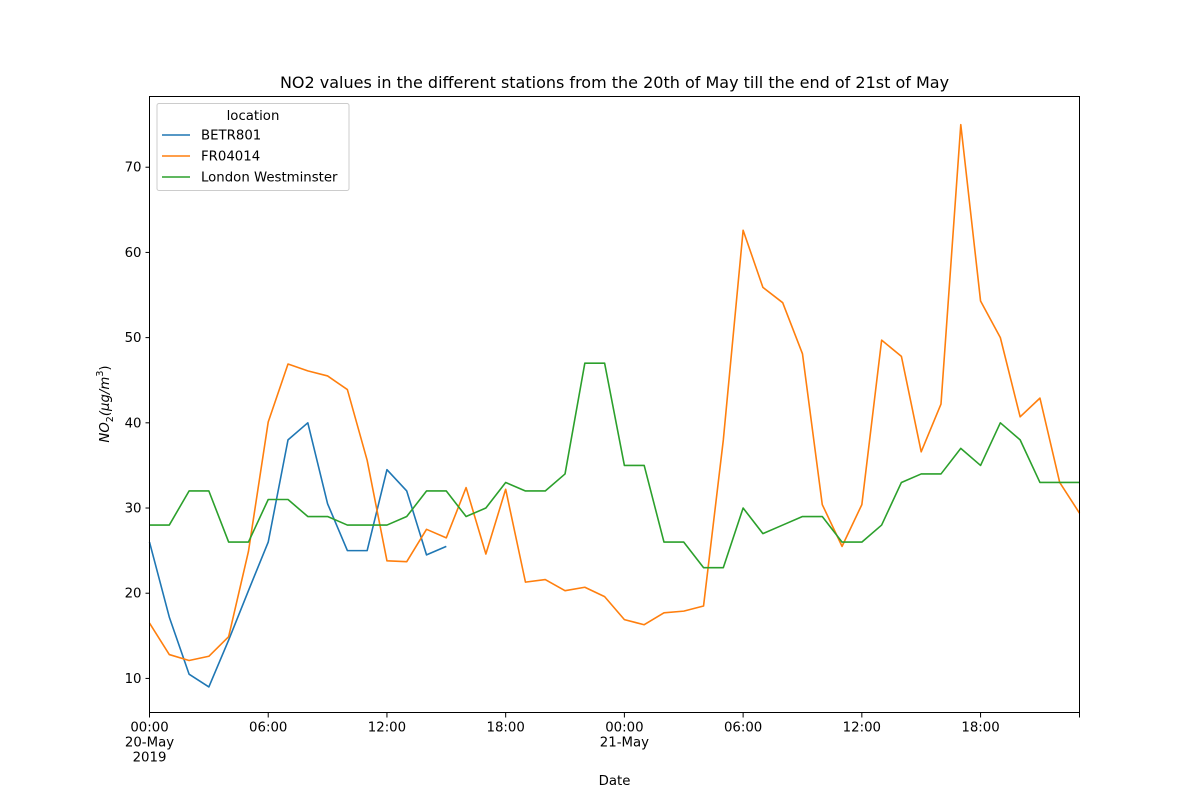 The image size is (1200, 800). What do you see at coordinates (105, 367) in the screenshot?
I see `y-axis-label-close: )` at bounding box center [105, 367].